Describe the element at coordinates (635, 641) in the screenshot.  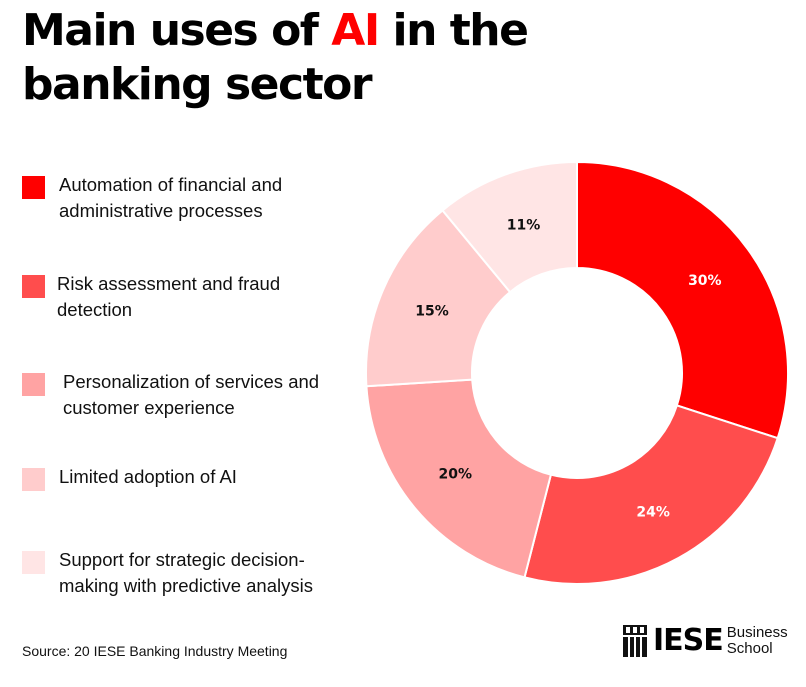
I see `iese-shield-icon` at that location.